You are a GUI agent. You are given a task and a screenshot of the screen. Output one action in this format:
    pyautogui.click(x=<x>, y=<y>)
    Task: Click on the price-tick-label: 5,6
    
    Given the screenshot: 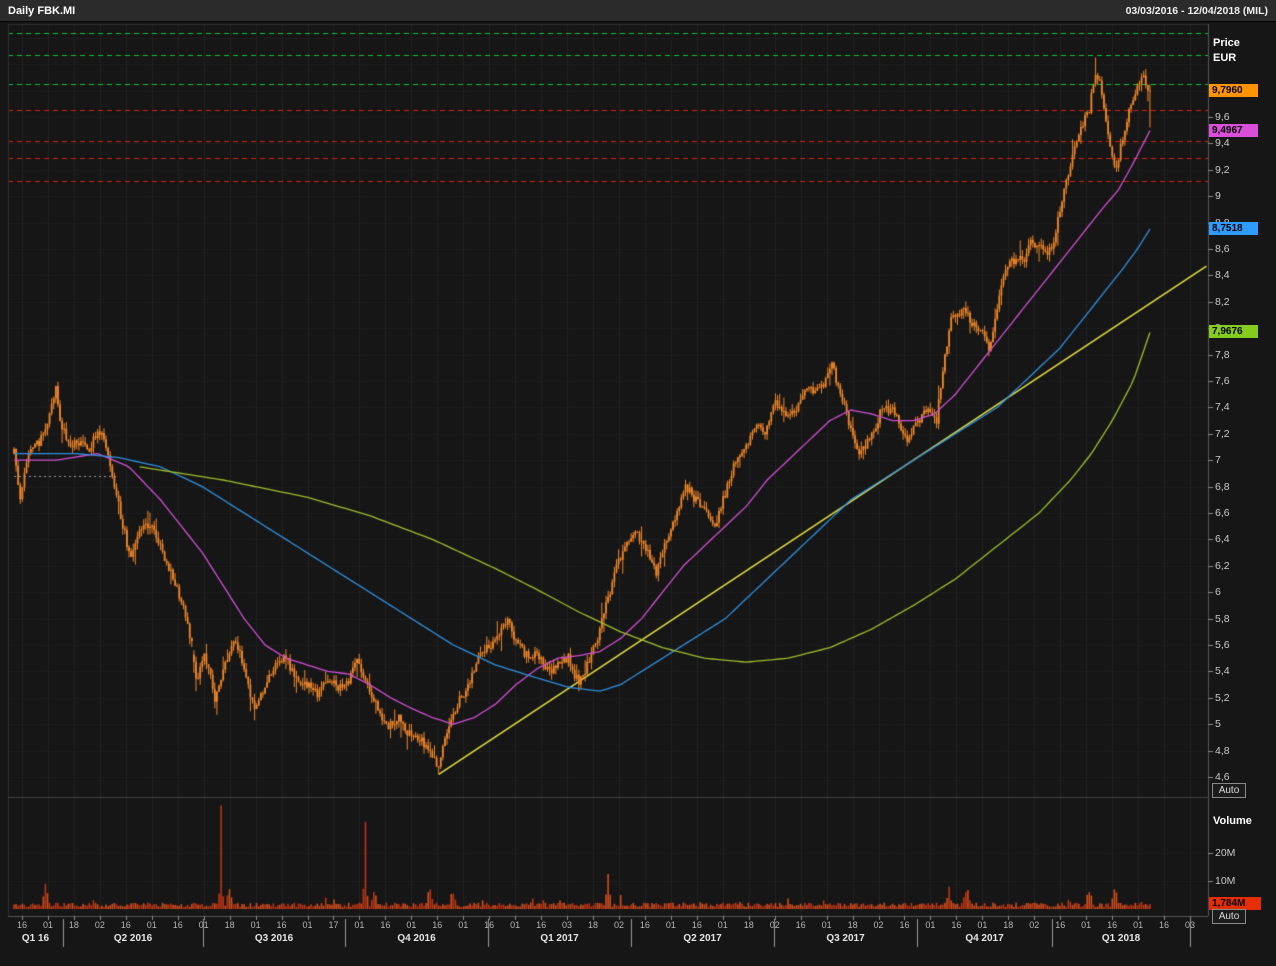 What is the action you would take?
    pyautogui.click(x=1222, y=645)
    